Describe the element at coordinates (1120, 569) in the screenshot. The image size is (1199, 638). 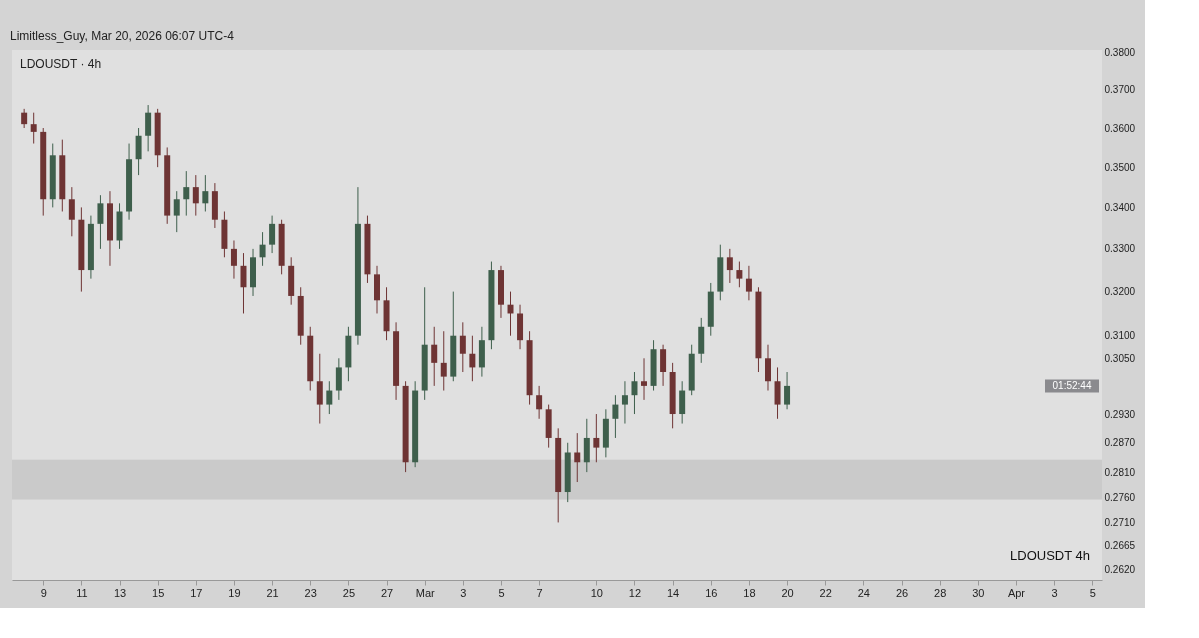
I see `y-tick-label: 0.2620` at that location.